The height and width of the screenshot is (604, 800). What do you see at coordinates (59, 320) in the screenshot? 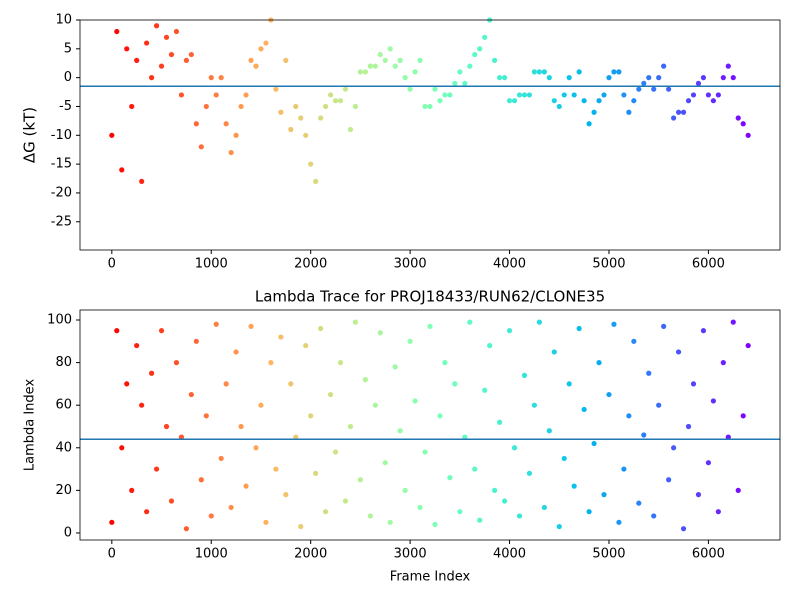
I see `y-tick-label: 100` at bounding box center [59, 320].